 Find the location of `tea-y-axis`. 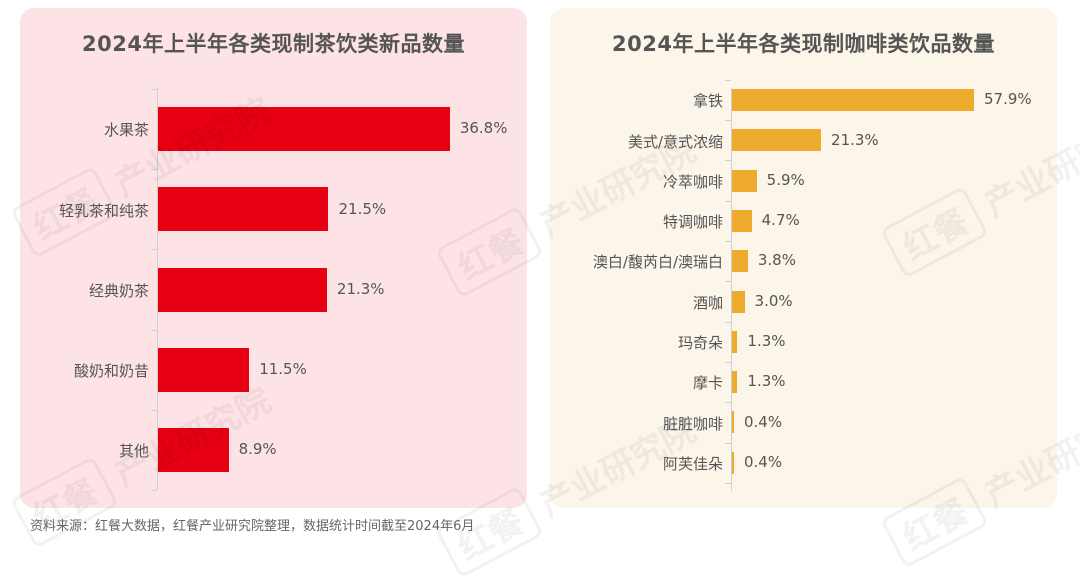

tea-y-axis is located at coordinates (157, 289).